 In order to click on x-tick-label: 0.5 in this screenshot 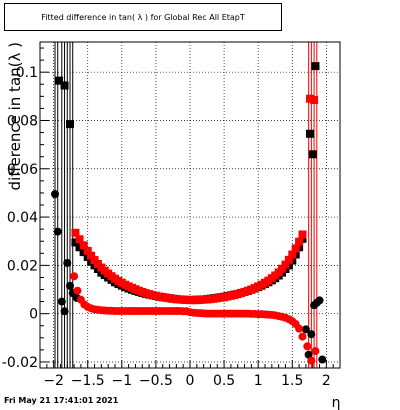, I will do `click(224, 381)`.